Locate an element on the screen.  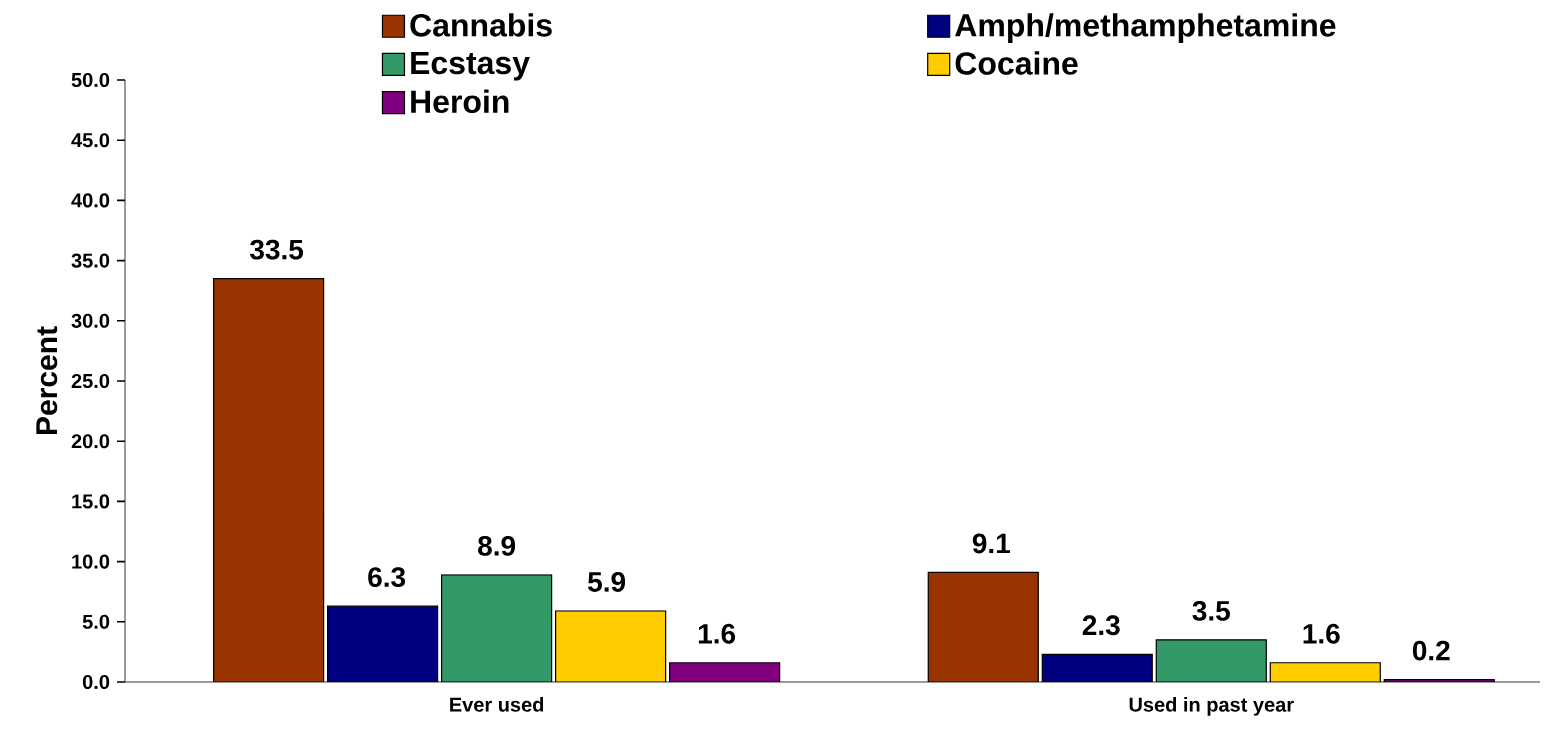
data-label: 9.1 is located at coordinates (991, 543).